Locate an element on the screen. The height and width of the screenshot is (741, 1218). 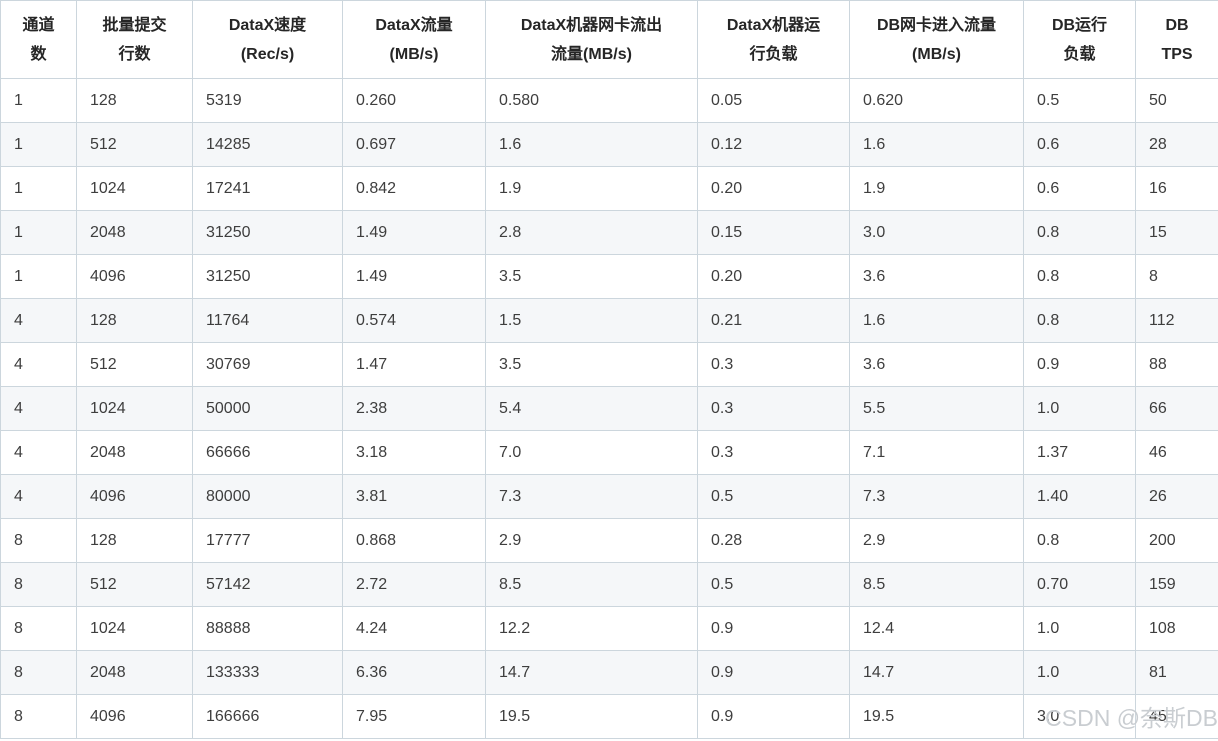
table-cell: 4096 is located at coordinates (134, 716).